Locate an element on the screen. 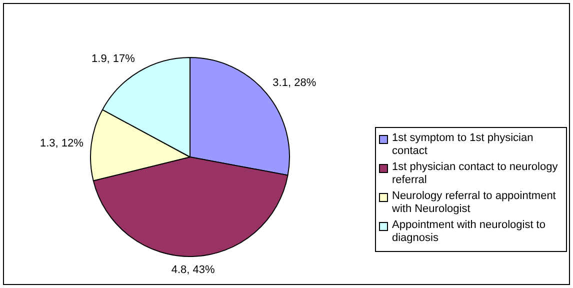 The width and height of the screenshot is (573, 288). legend-label: Appointment with neurologist to diagnosis is located at coordinates (469, 232).